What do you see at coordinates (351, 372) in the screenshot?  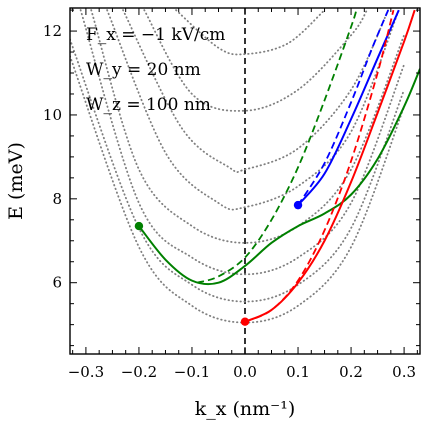 I see `x-tick-label: 0.2` at bounding box center [351, 372].